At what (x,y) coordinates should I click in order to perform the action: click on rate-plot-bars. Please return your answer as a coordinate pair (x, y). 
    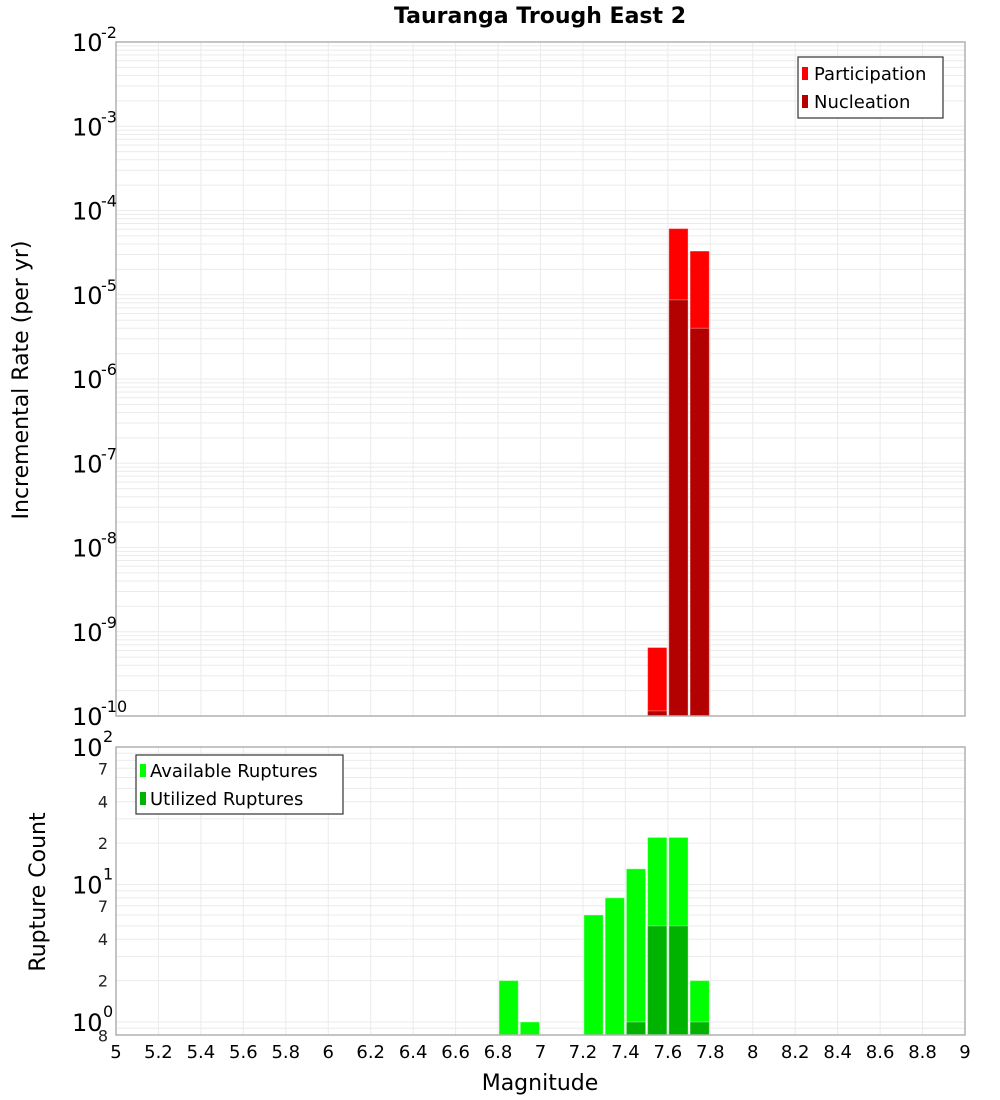
    Looking at the image, I should click on (678, 472).